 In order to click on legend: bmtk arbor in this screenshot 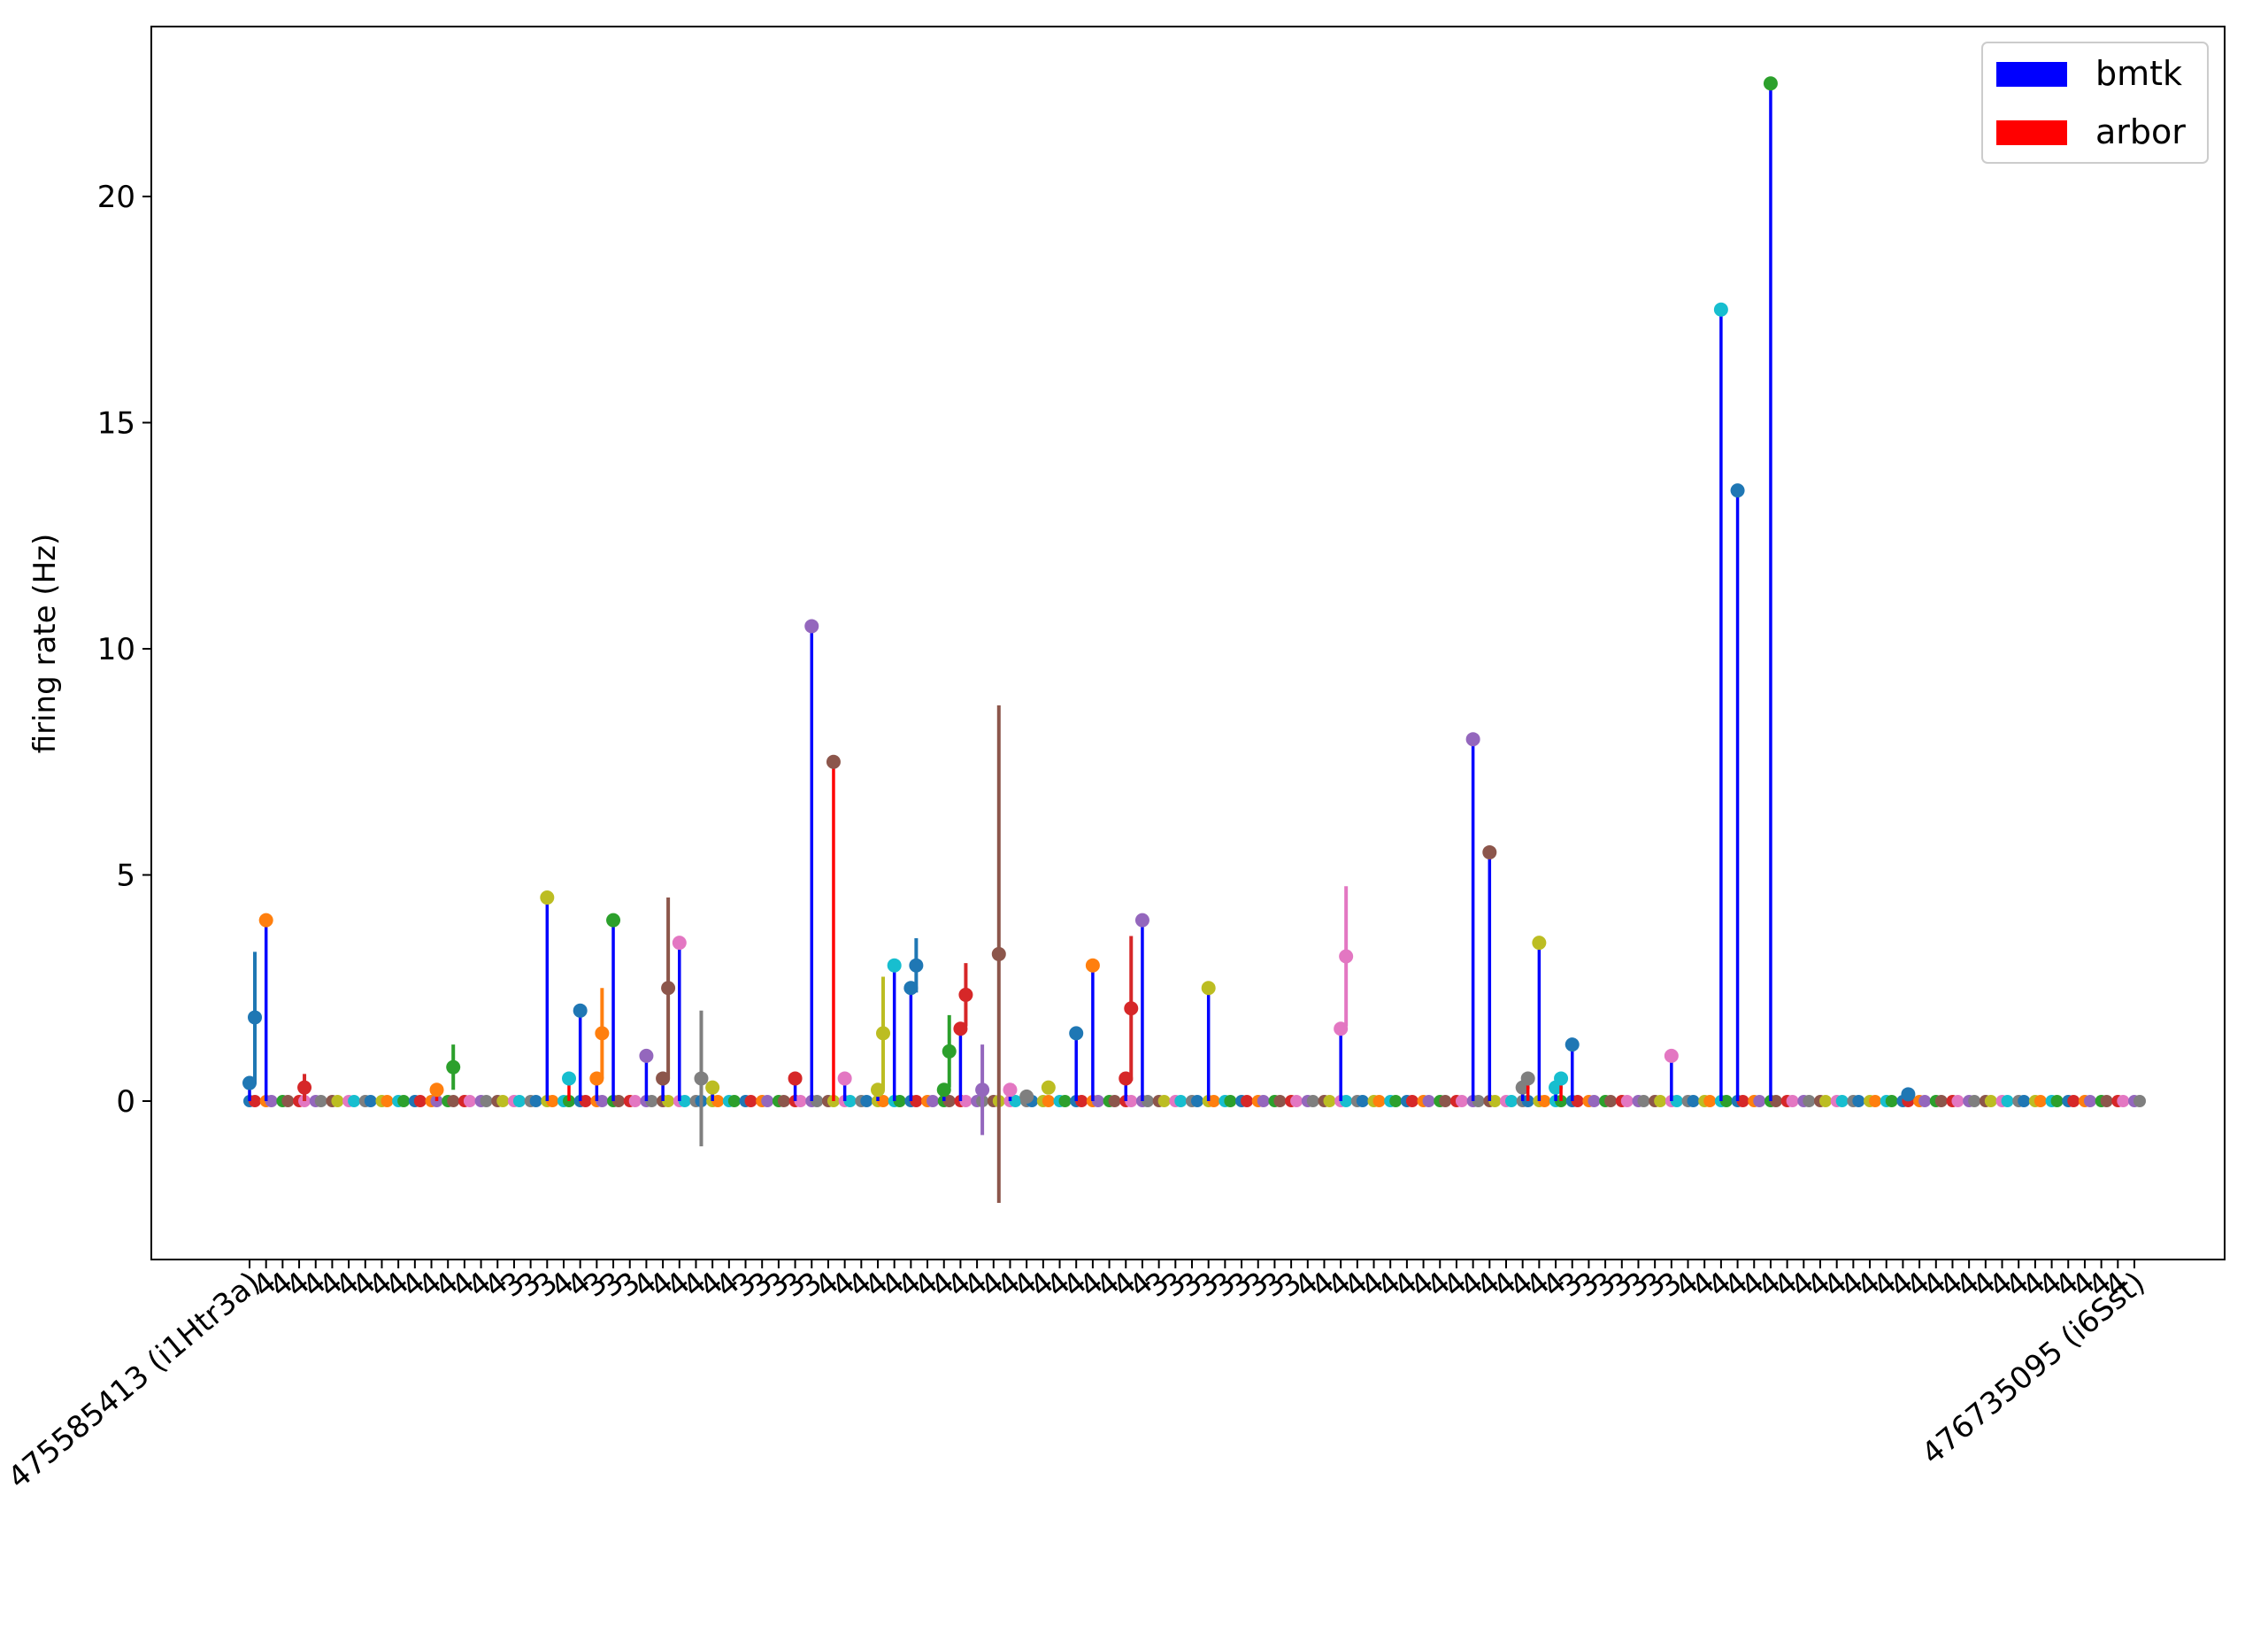, I will do `click(2095, 103)`.